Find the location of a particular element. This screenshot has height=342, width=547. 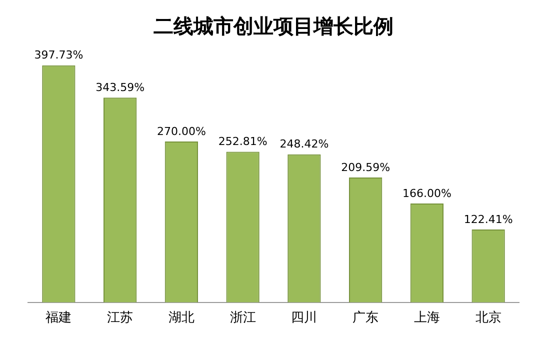

x-tick-label: 四川 is located at coordinates (304, 318).